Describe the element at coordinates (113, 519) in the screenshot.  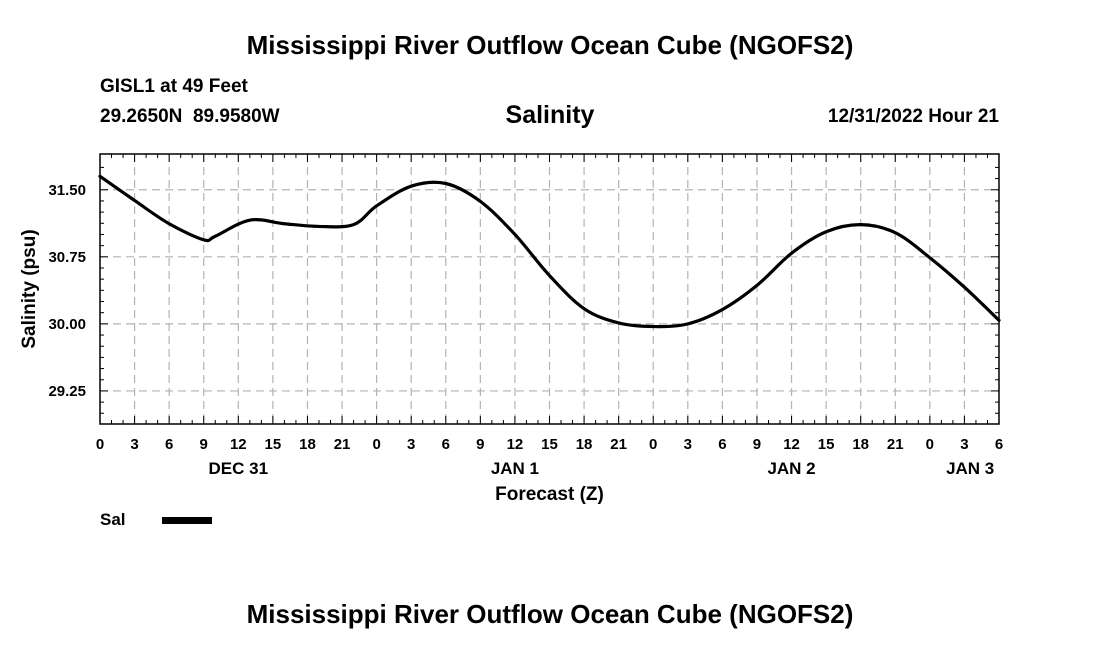
I see `legend-label: Sal` at that location.